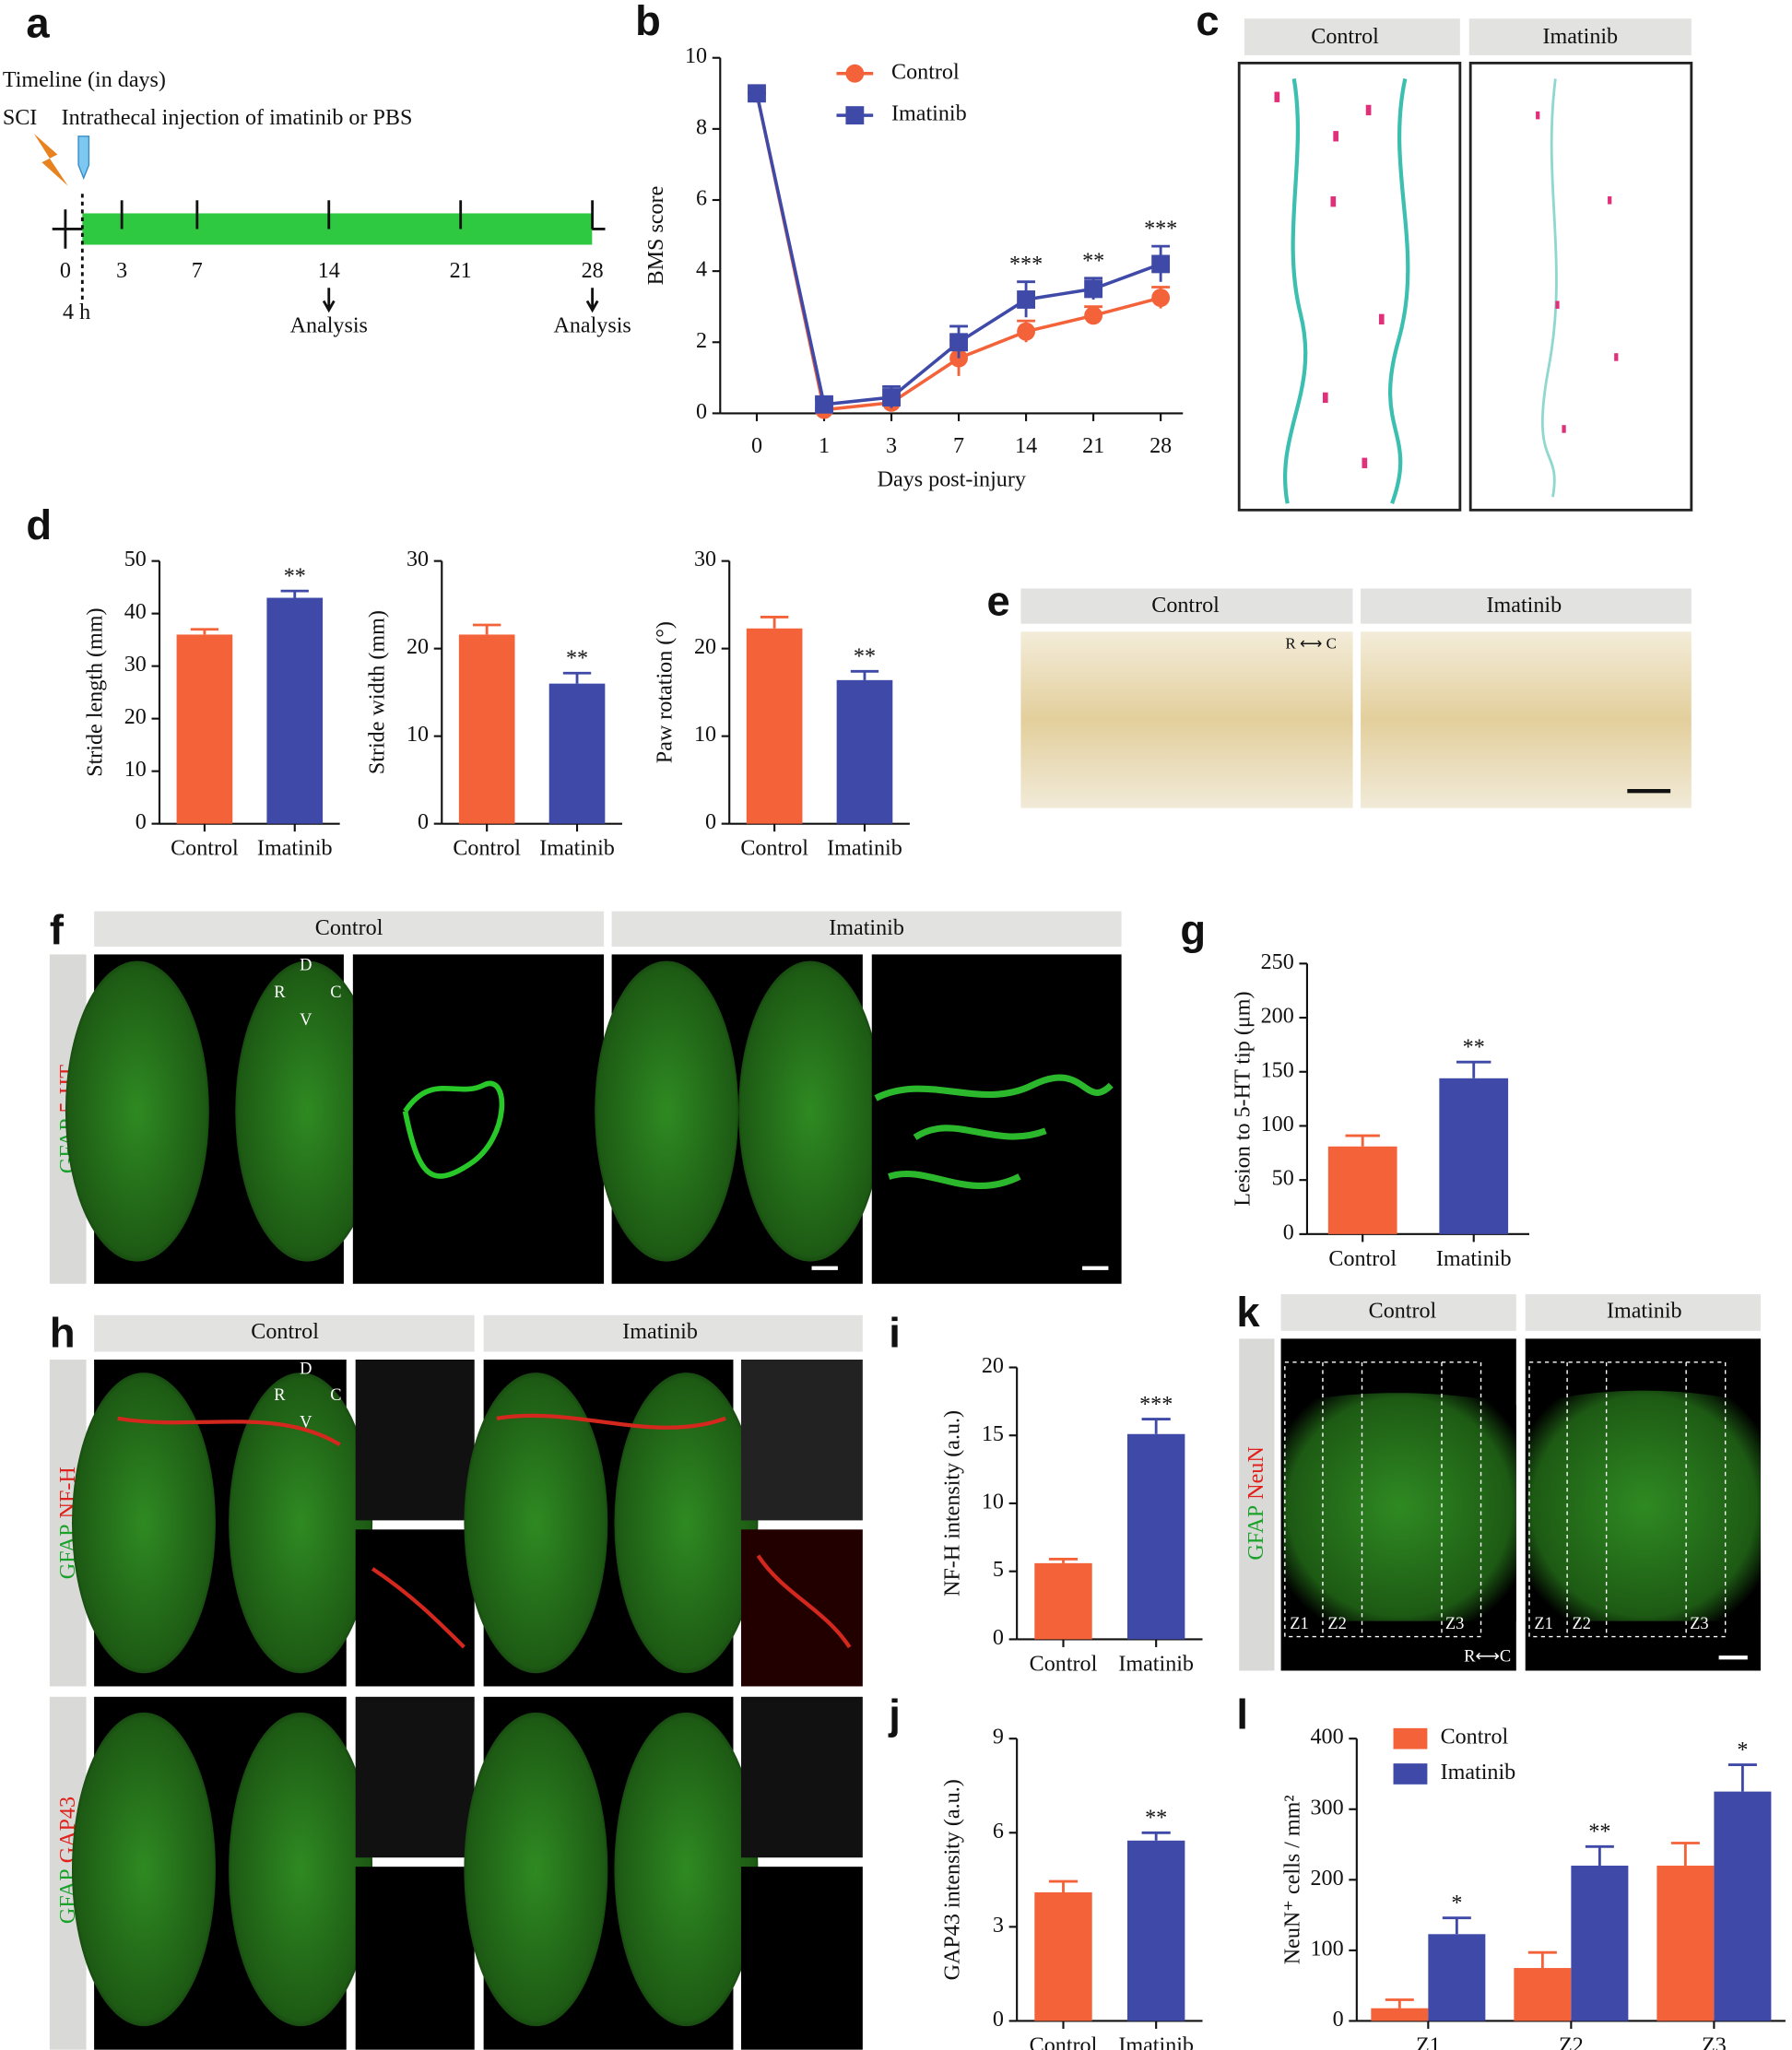 The width and height of the screenshot is (1792, 2050). Describe the element at coordinates (999, 1926) in the screenshot. I see `y-tick-label: 3` at that location.